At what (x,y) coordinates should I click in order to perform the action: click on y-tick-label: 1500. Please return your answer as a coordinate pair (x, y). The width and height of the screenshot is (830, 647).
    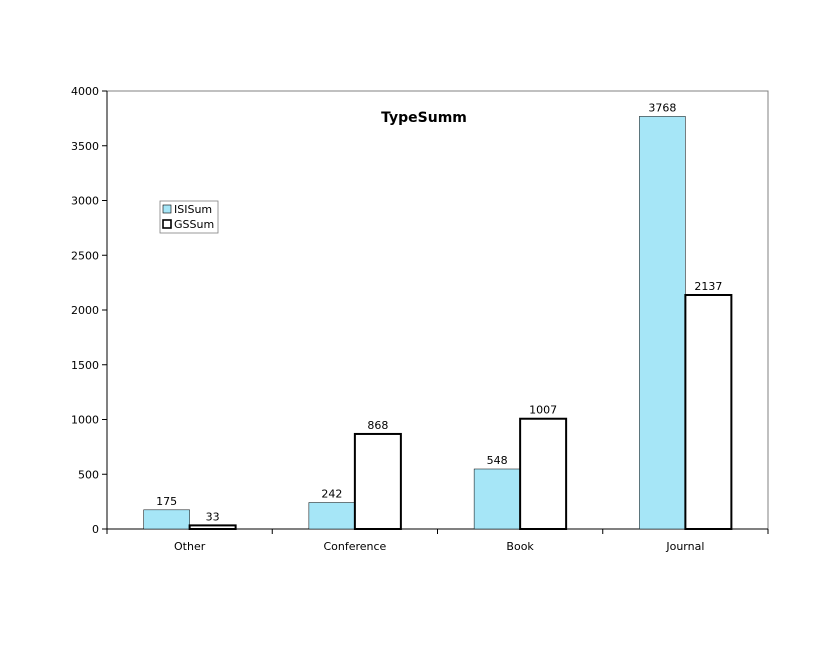
    Looking at the image, I should click on (85, 365).